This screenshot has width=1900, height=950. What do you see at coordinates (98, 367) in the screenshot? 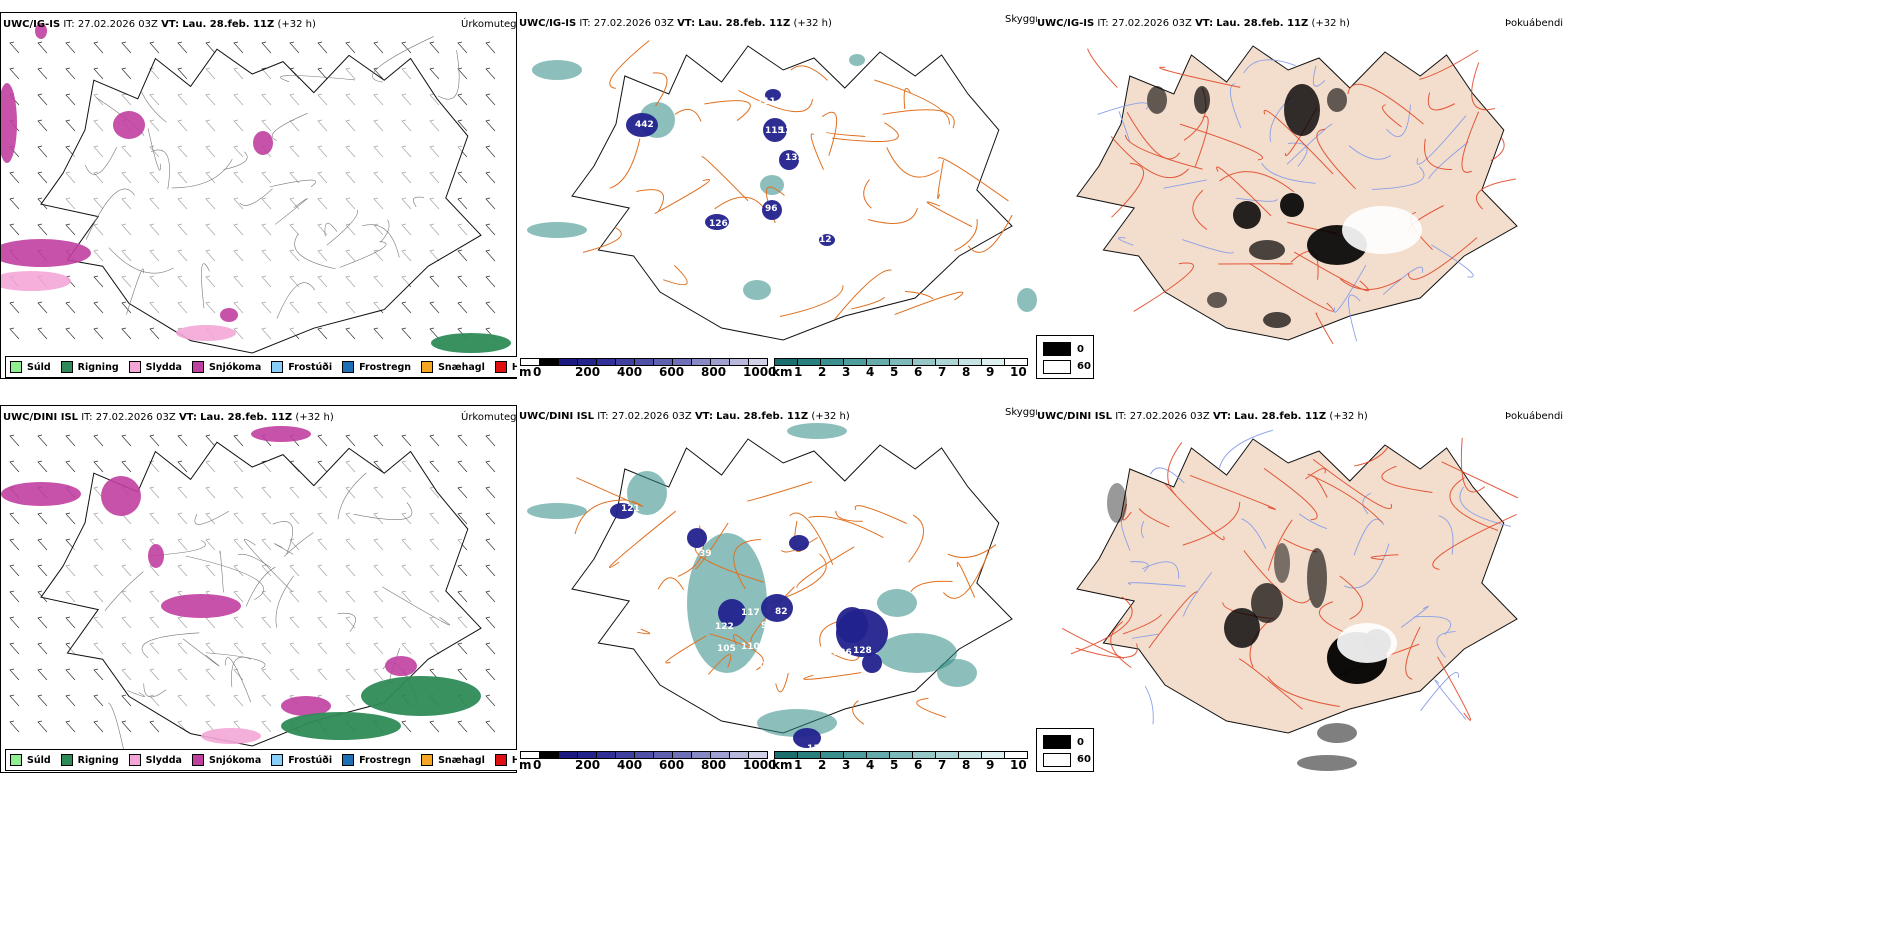
I see `legend-label: Rigning` at bounding box center [98, 367].